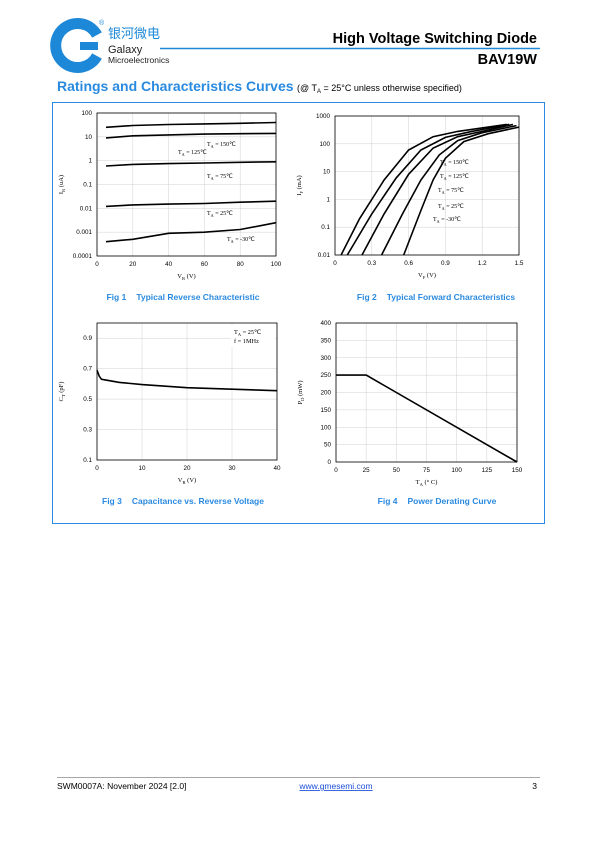 The height and width of the screenshot is (842, 595). I want to click on annotation-box, so click(253, 336).